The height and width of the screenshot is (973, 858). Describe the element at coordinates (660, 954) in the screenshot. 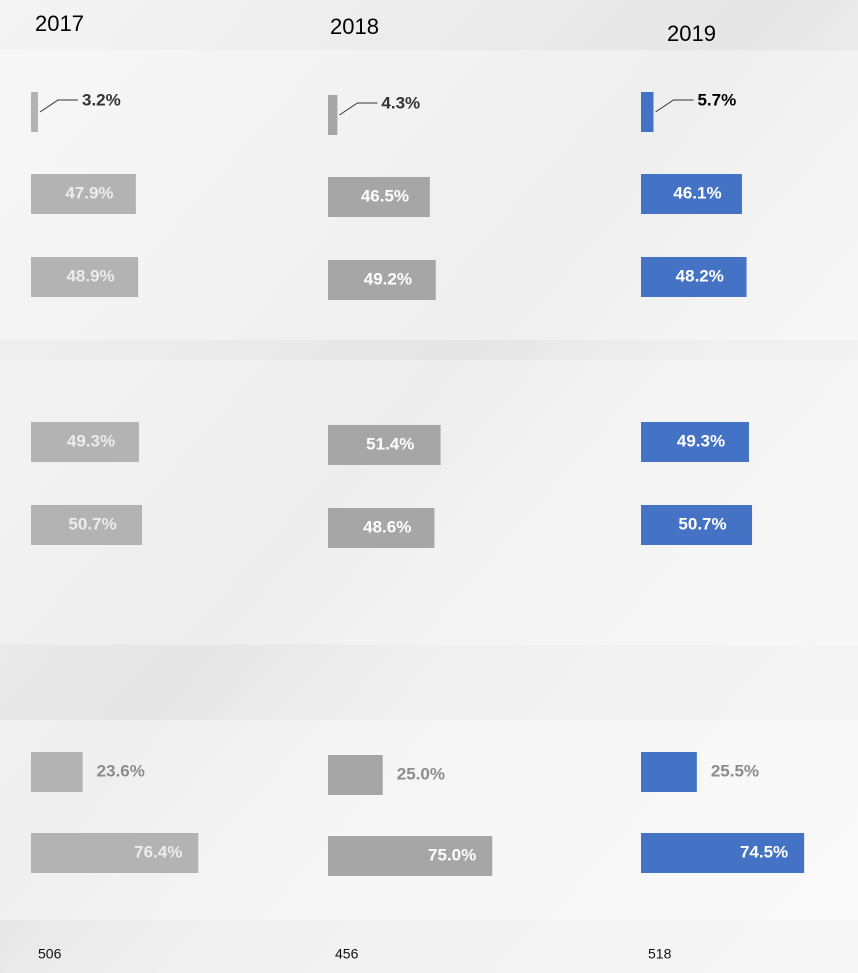

I see `sample-size: 518` at that location.